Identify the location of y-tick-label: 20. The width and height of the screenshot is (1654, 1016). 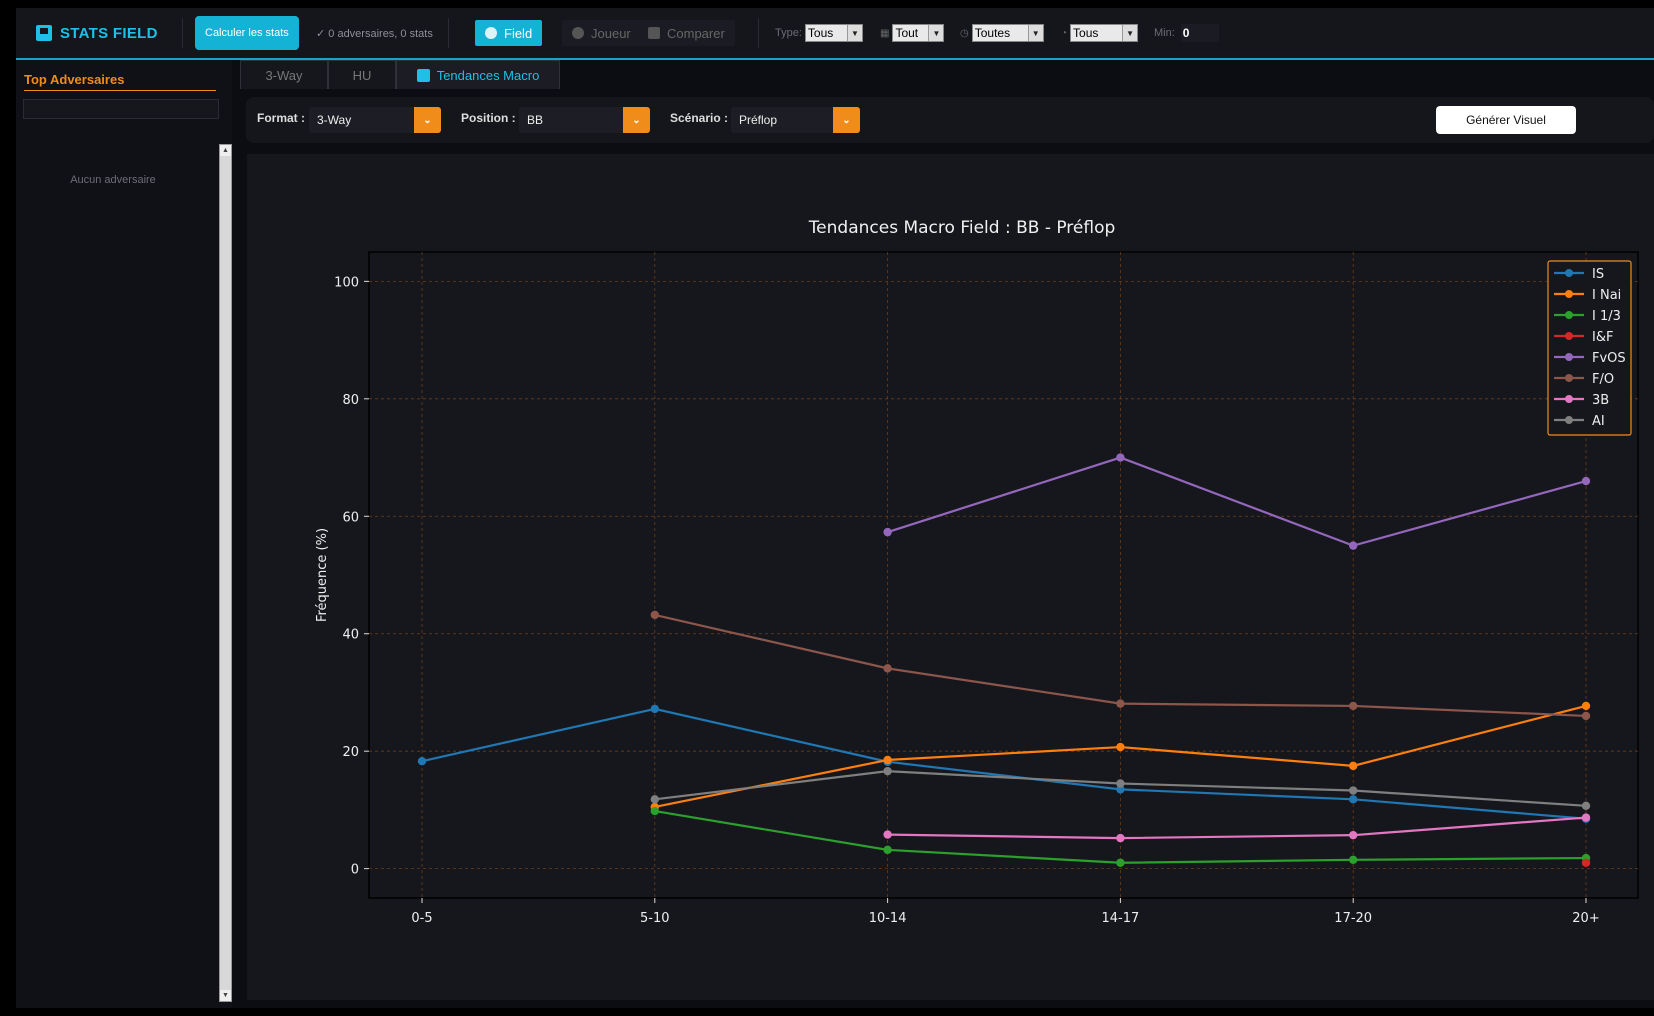
(350, 752).